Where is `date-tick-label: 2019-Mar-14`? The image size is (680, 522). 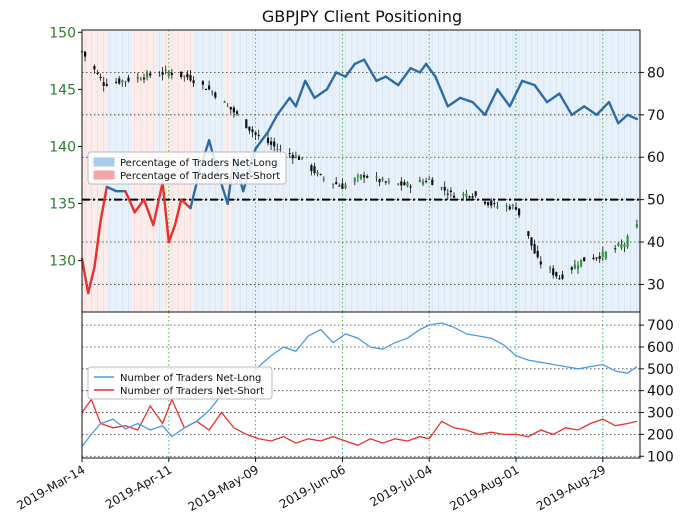 date-tick-label: 2019-Mar-14 is located at coordinates (50, 487).